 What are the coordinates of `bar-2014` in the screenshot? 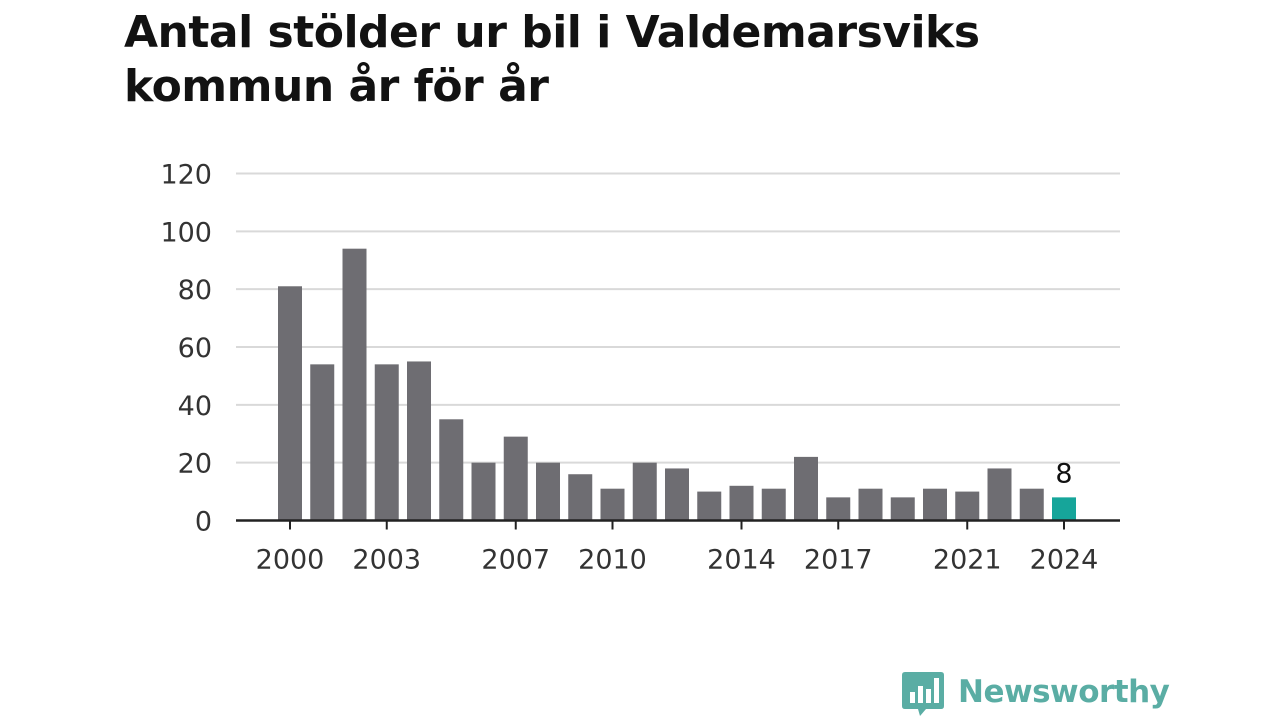 It's located at (741, 503).